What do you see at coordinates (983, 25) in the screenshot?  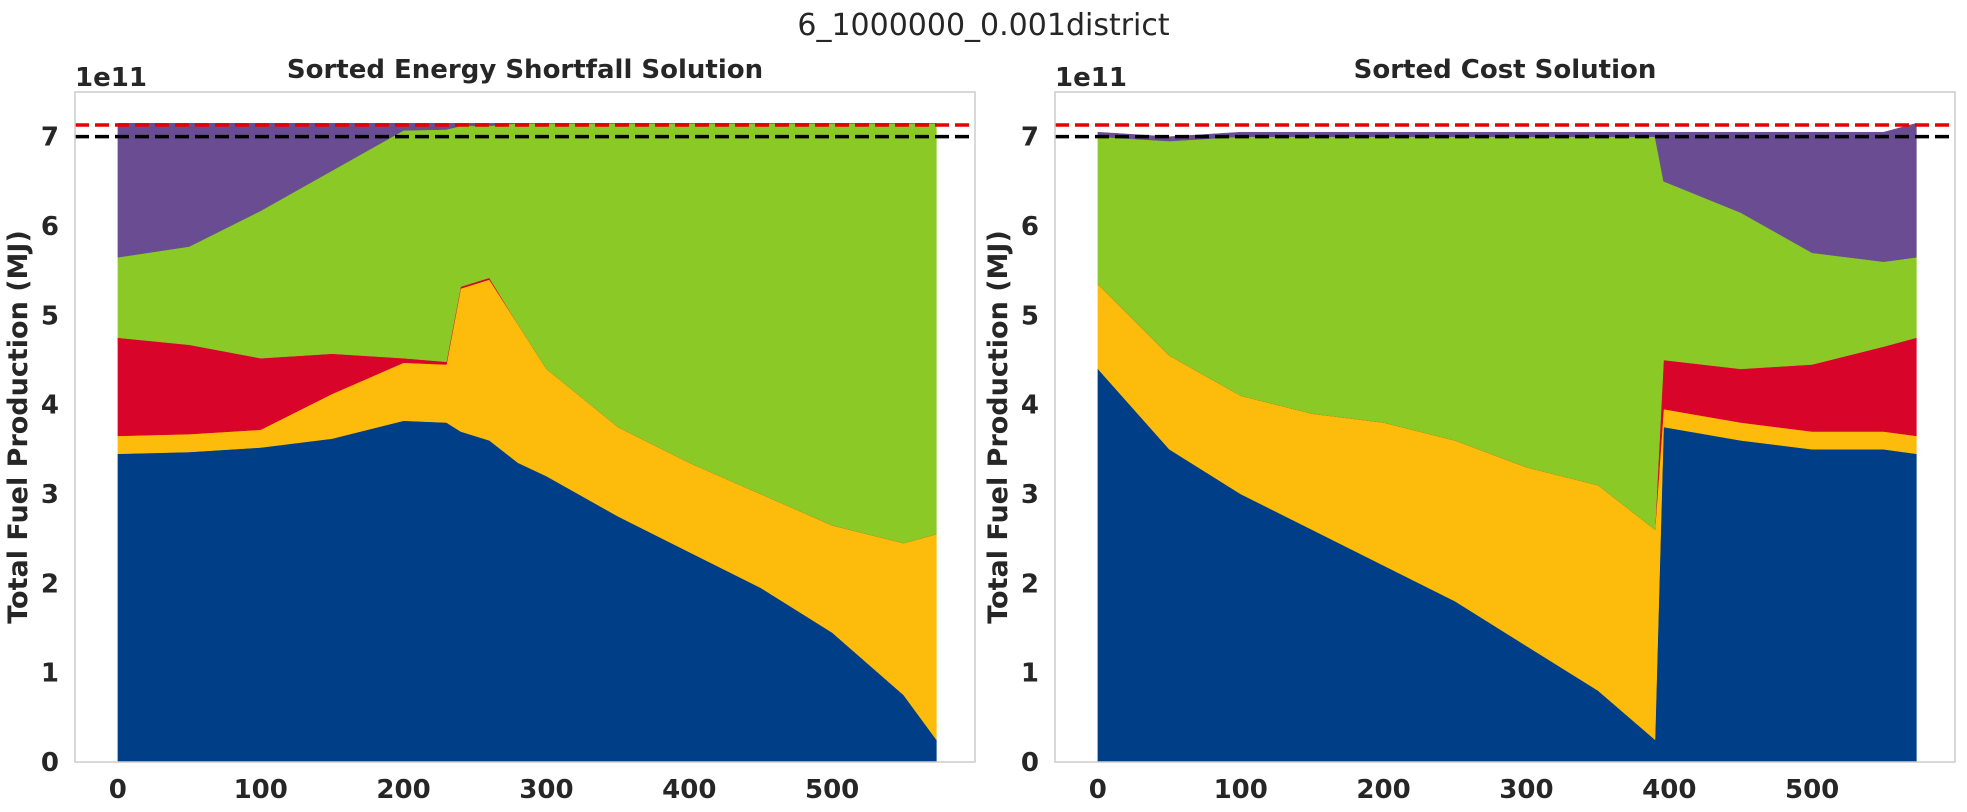 I see `figure-suptitle: 6_1000000_0.001district` at bounding box center [983, 25].